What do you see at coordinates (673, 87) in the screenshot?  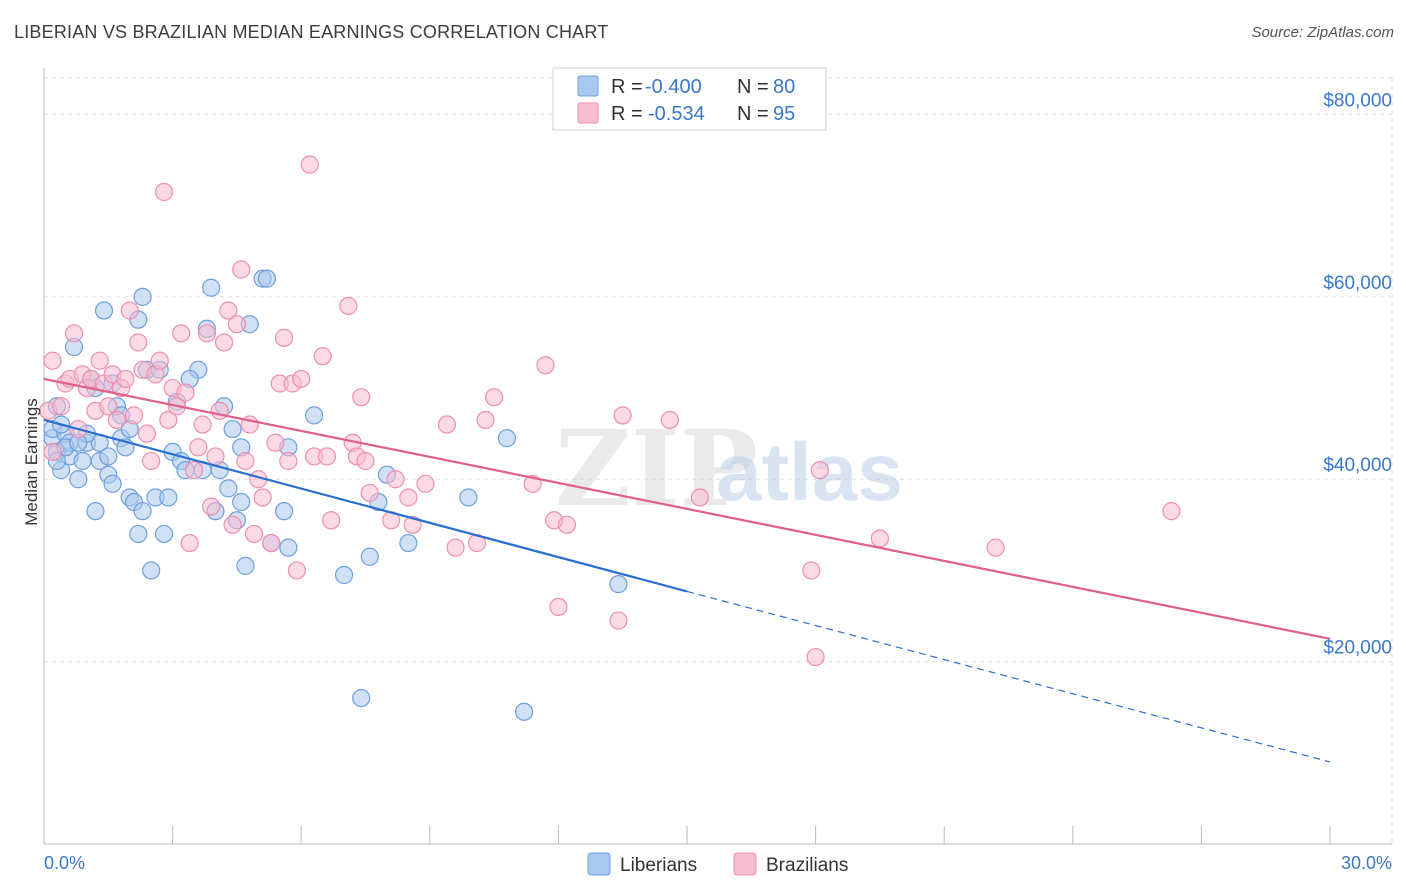 I see `legend-r-value-1: -0.400` at bounding box center [673, 87].